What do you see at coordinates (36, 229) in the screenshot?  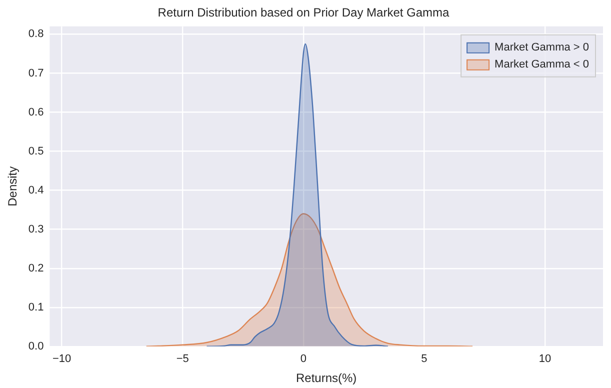 I see `y-tick-label: 0.3` at bounding box center [36, 229].